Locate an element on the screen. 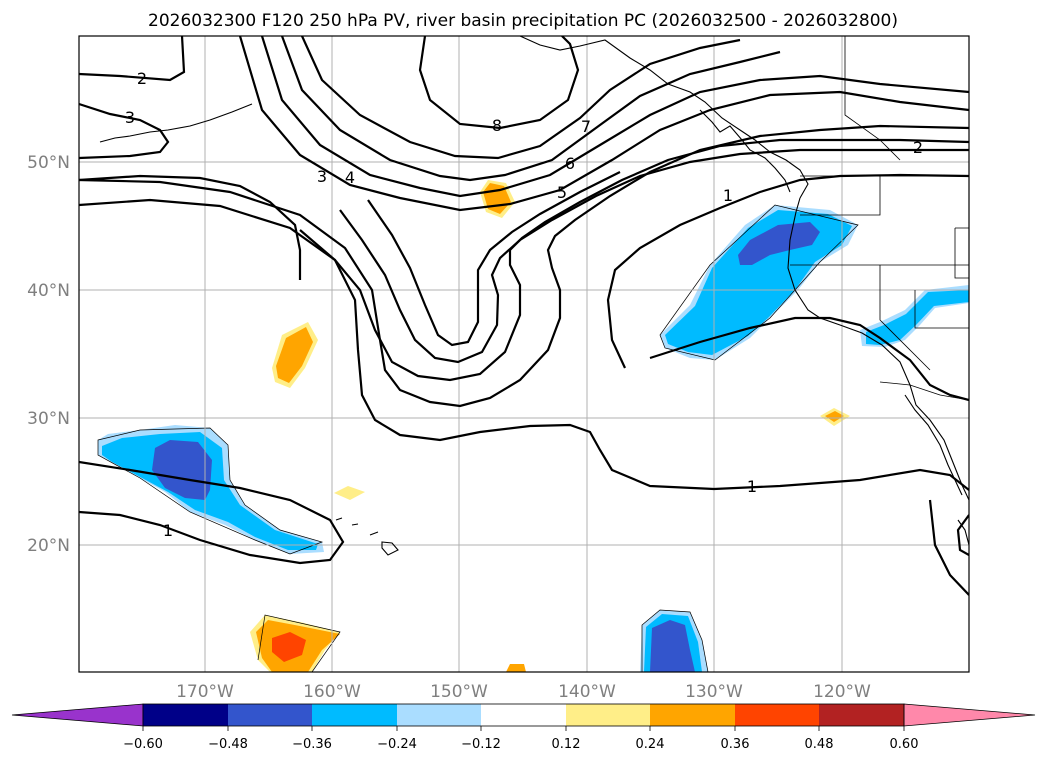 The width and height of the screenshot is (1047, 765). pv-contour-upper-east is located at coordinates (520, 98).